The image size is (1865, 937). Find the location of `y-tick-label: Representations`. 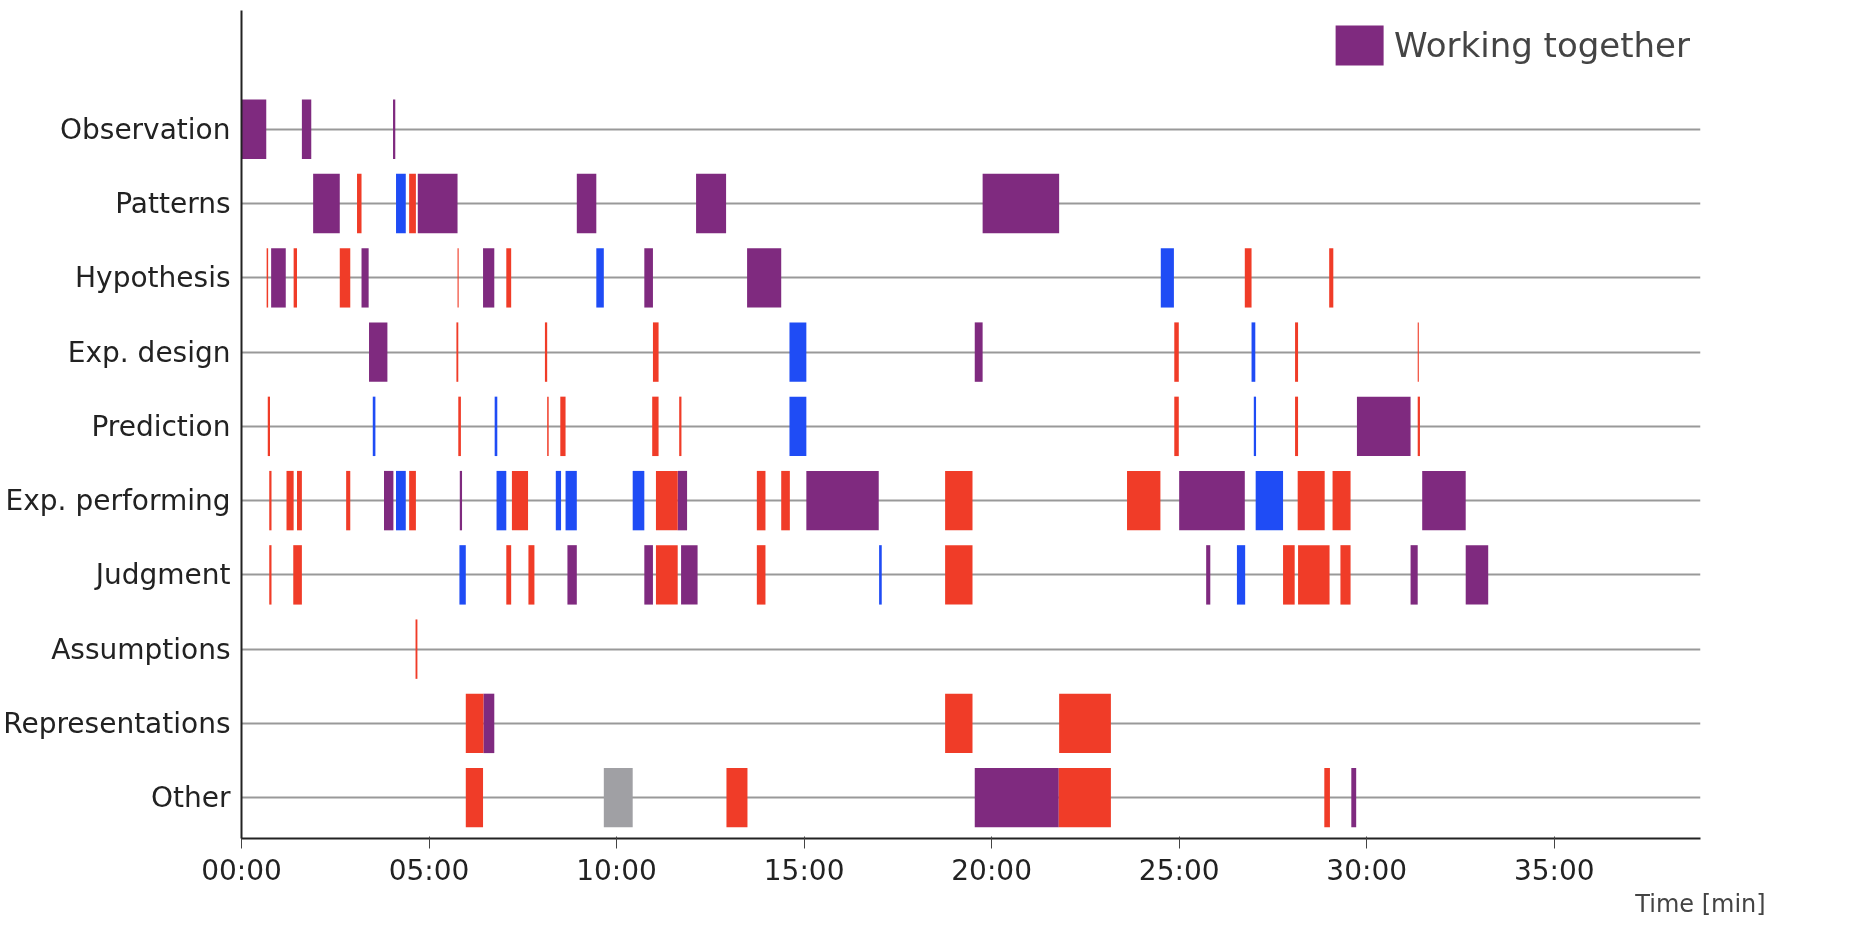

y-tick-label: Representations is located at coordinates (117, 723).